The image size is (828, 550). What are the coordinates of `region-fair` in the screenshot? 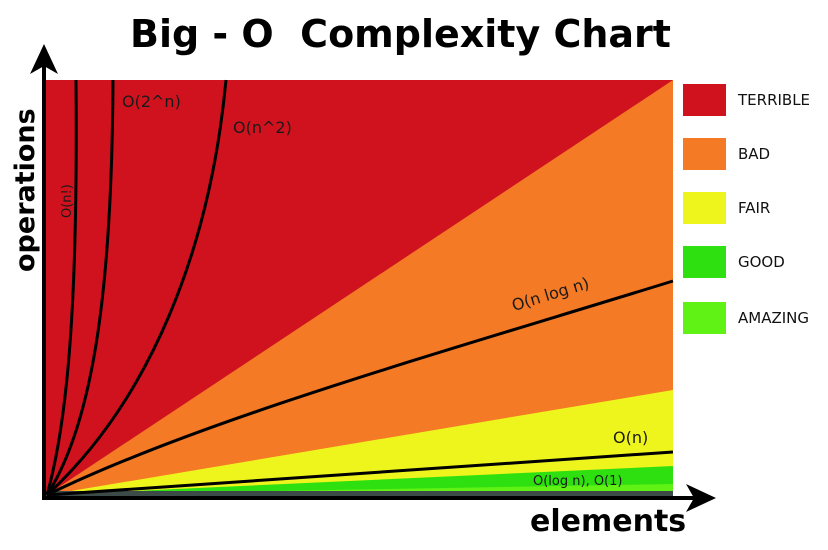 It's located at (360, 443).